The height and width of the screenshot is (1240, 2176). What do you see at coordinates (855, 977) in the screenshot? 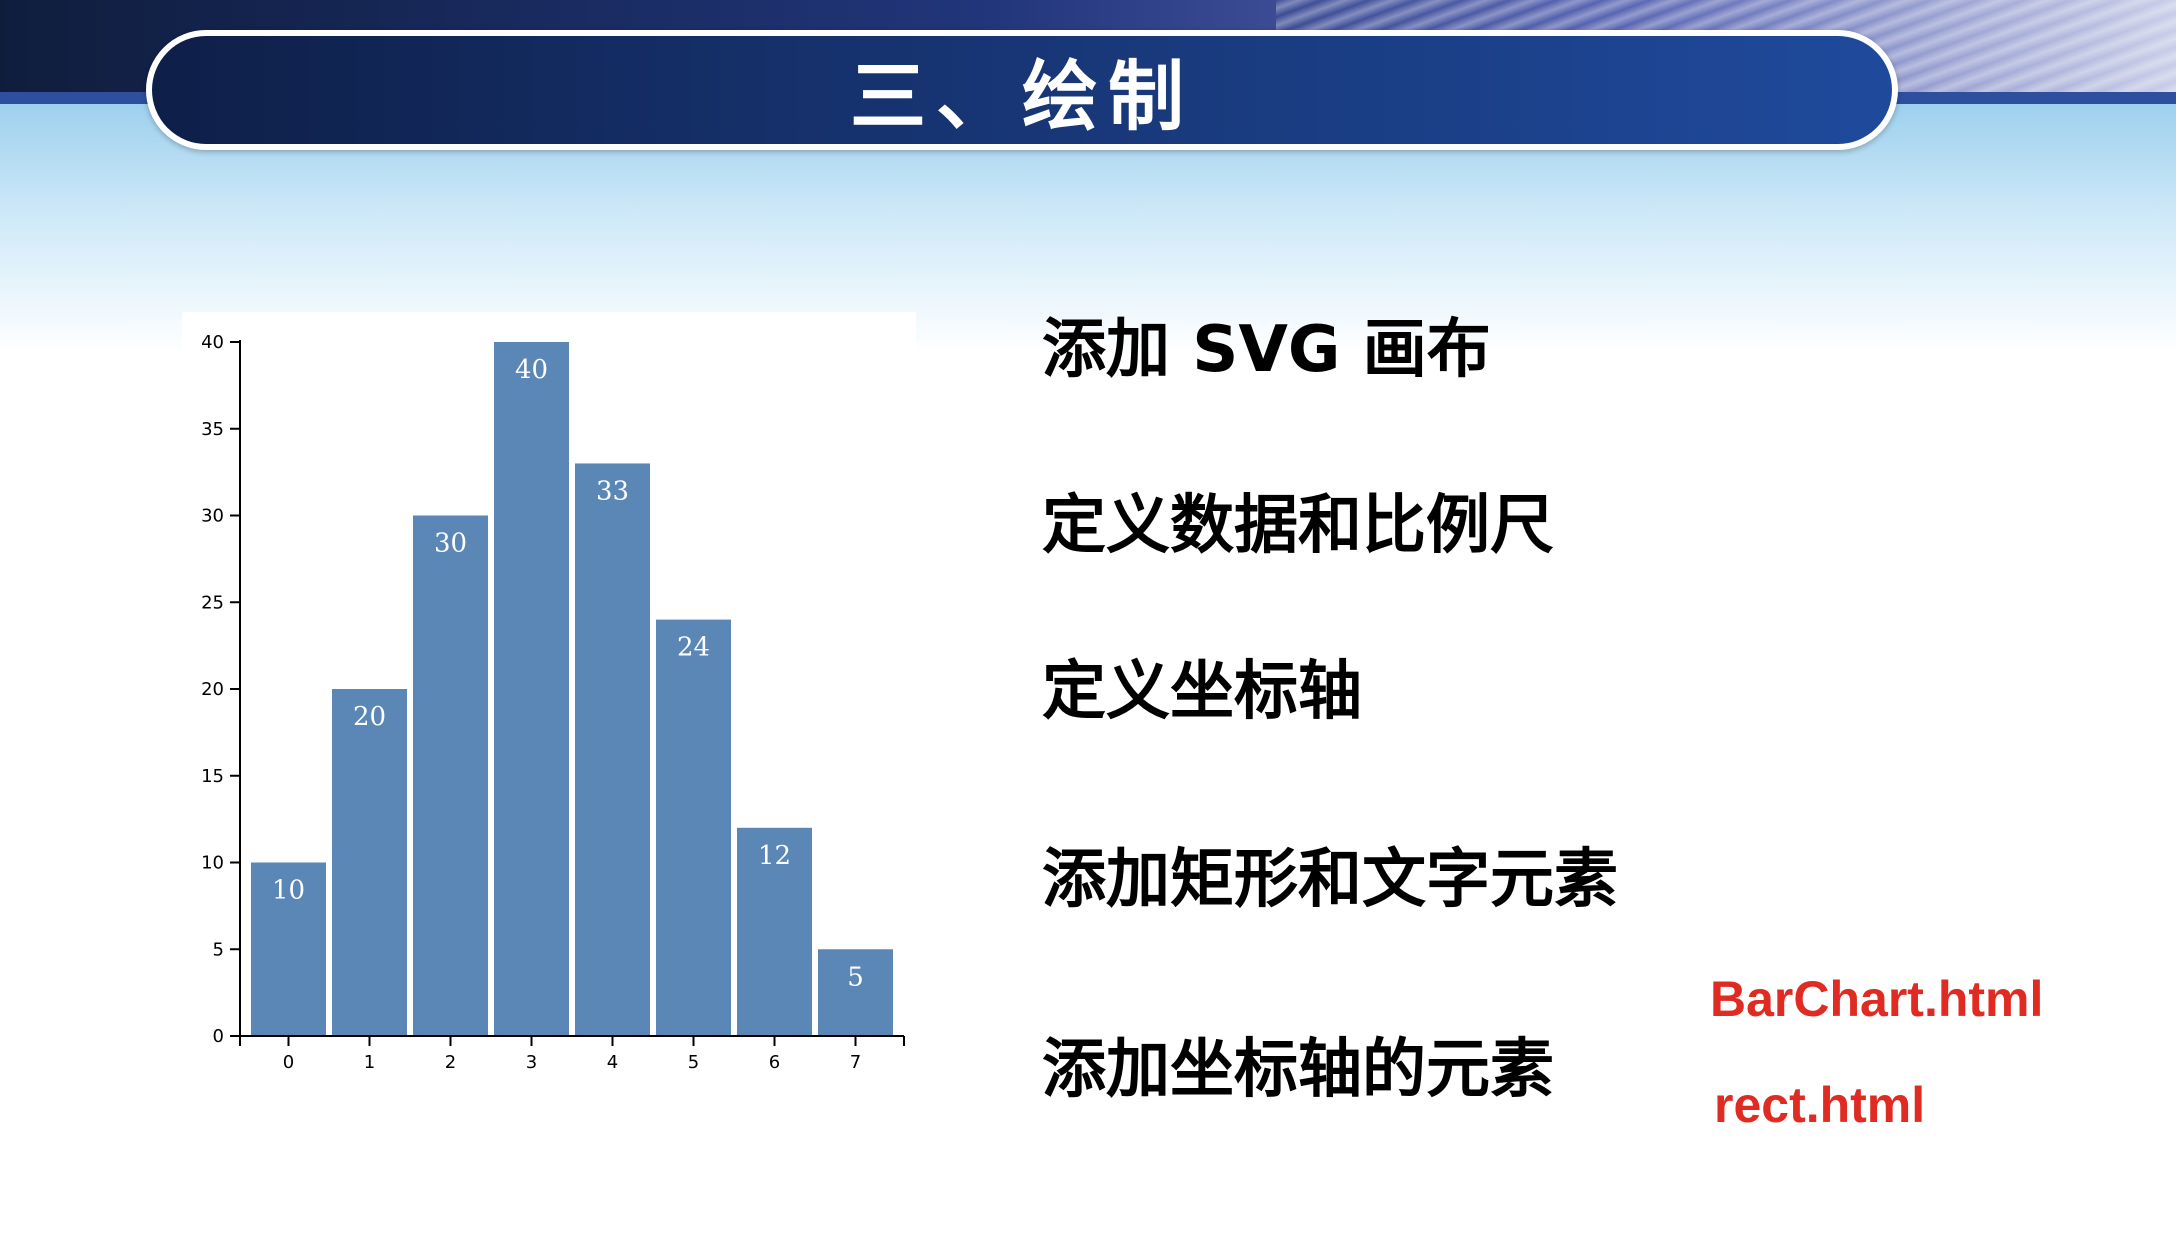
I see `bar-value-label-7: 5` at bounding box center [855, 977].